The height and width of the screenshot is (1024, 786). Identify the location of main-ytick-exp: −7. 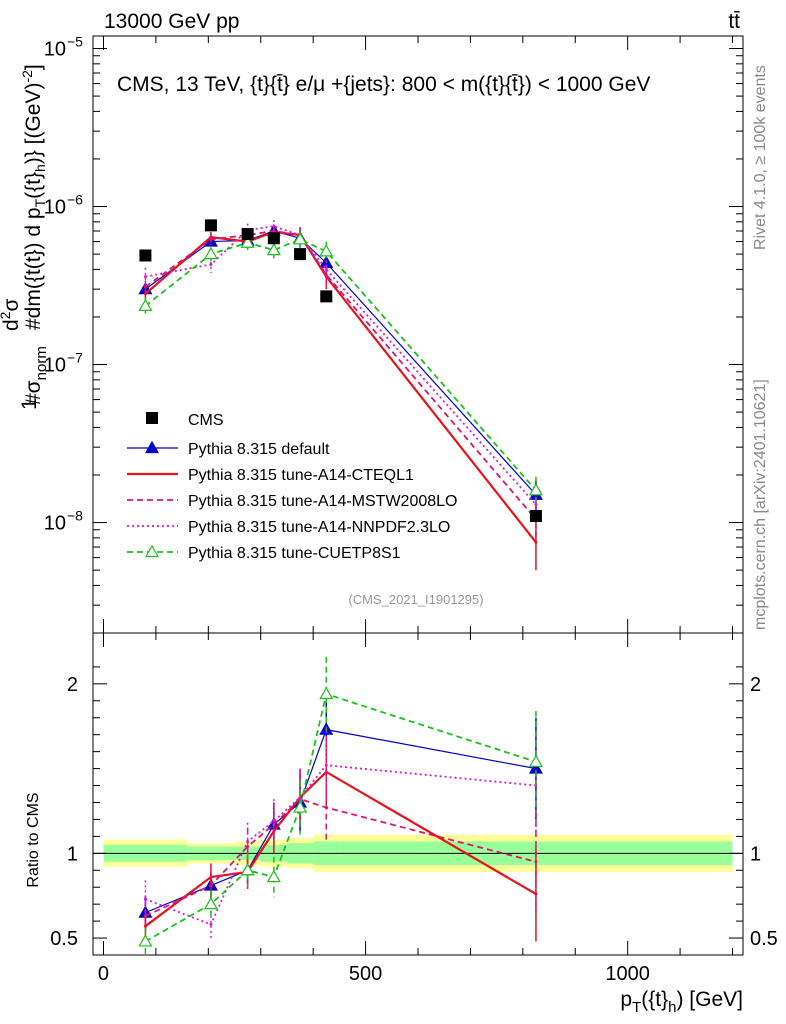
(75, 358).